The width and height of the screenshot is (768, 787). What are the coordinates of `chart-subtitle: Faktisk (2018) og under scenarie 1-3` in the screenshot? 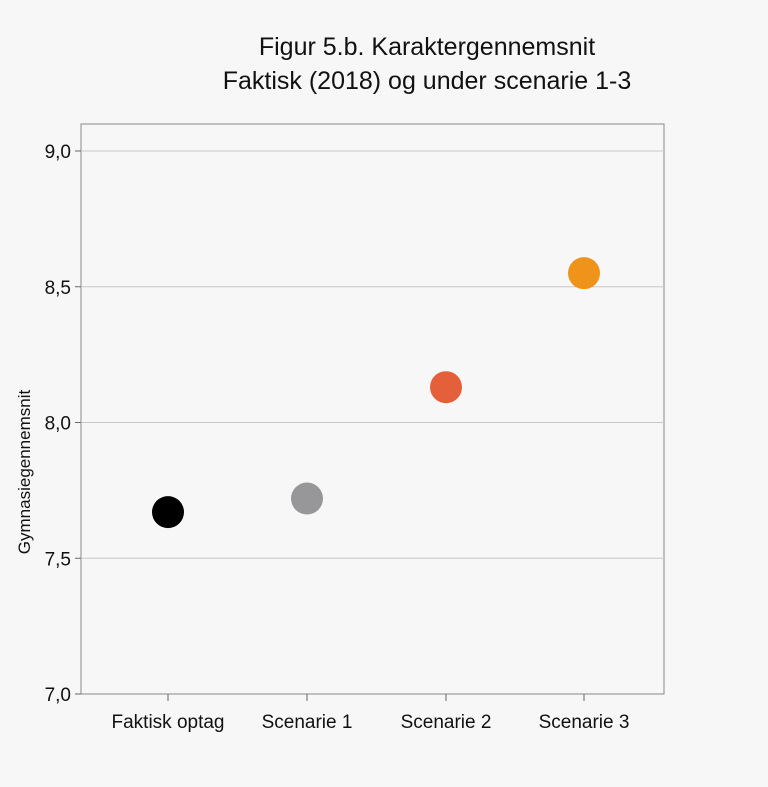 It's located at (427, 81).